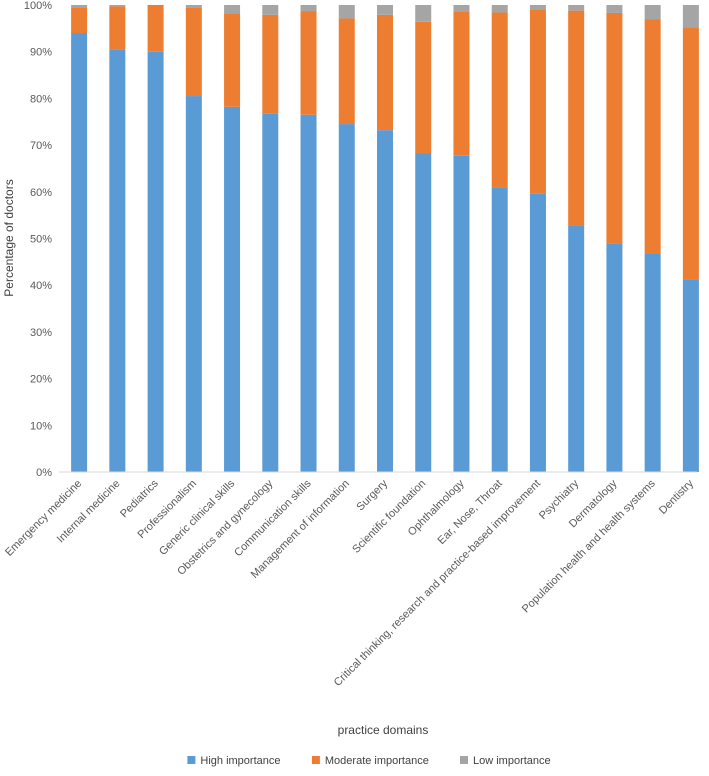 Image resolution: width=709 pixels, height=776 pixels. What do you see at coordinates (41, 380) in the screenshot?
I see `y-tick-label: 20%` at bounding box center [41, 380].